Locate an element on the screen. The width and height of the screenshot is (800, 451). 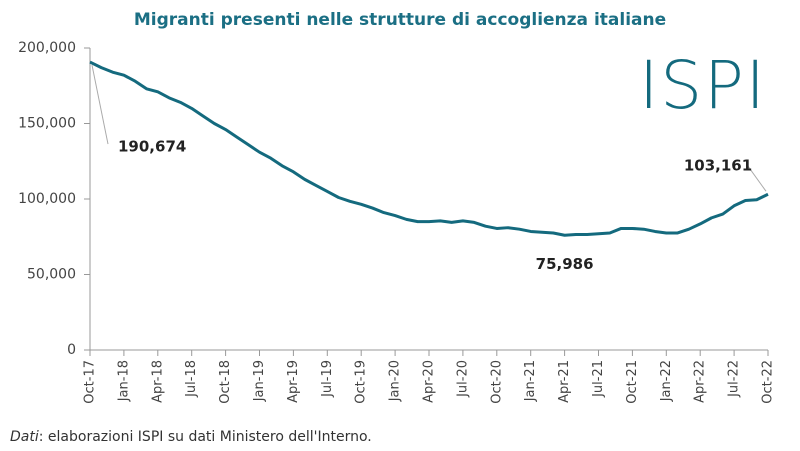
value-label: 190,674 is located at coordinates (152, 147).